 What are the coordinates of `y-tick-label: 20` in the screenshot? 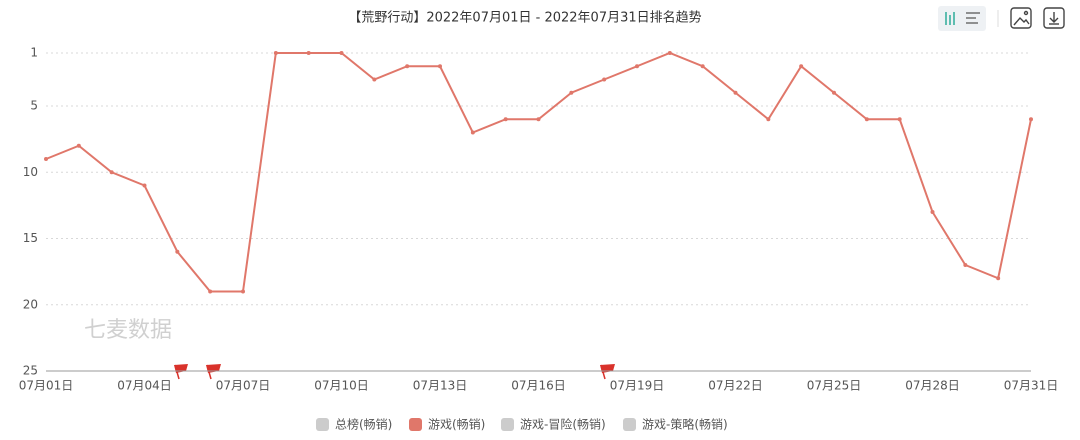 It's located at (30, 304).